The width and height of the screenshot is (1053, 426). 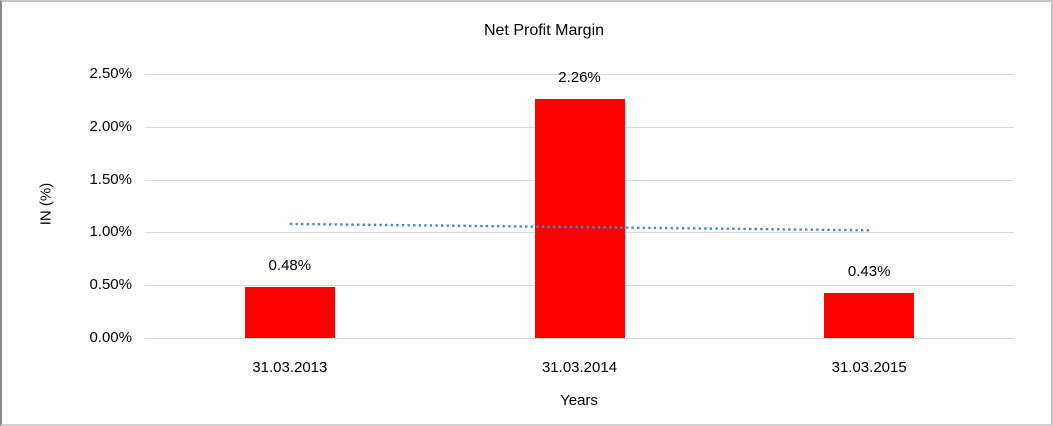 I want to click on trendline-path, so click(x=579, y=227).